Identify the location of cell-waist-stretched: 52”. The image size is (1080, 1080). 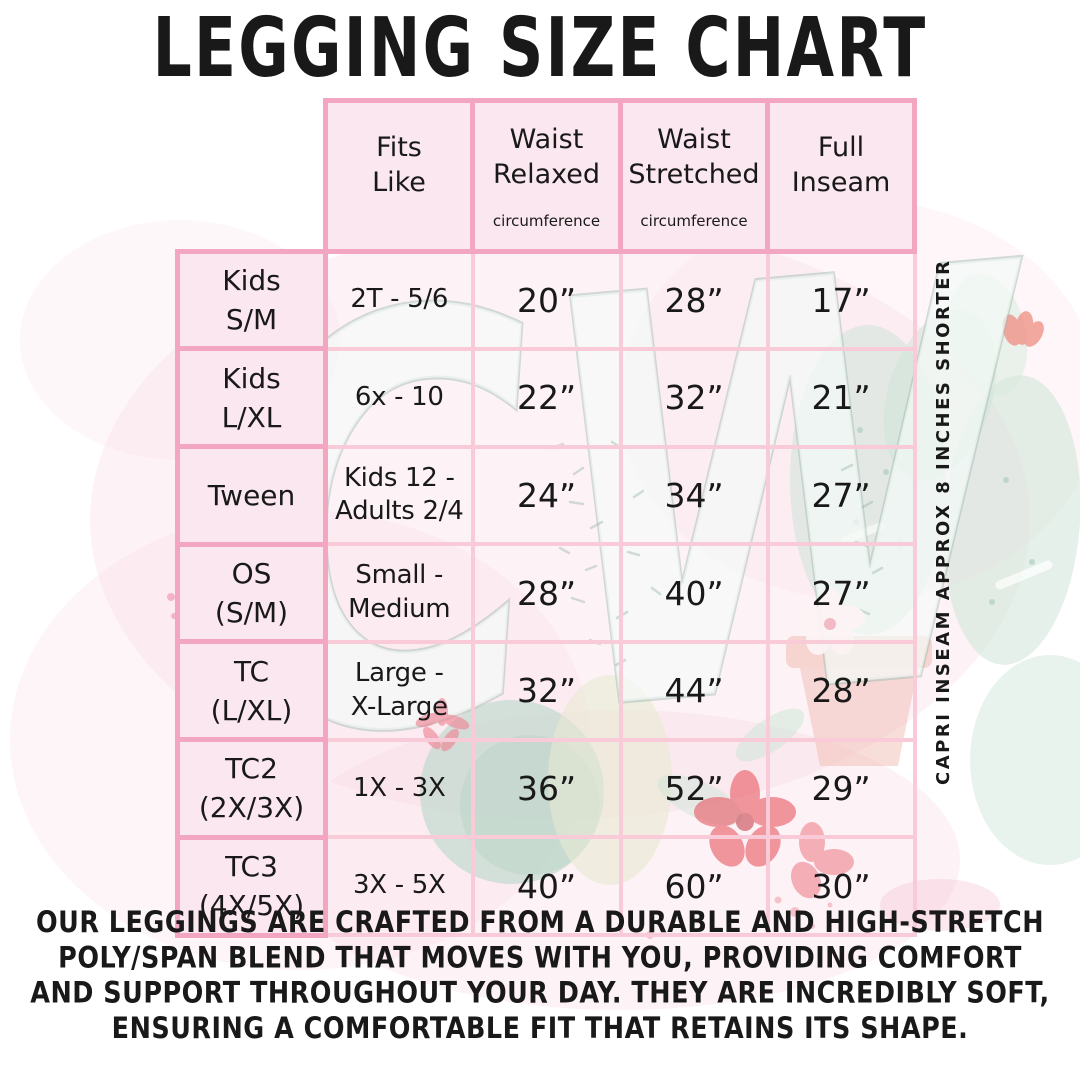
(694, 788).